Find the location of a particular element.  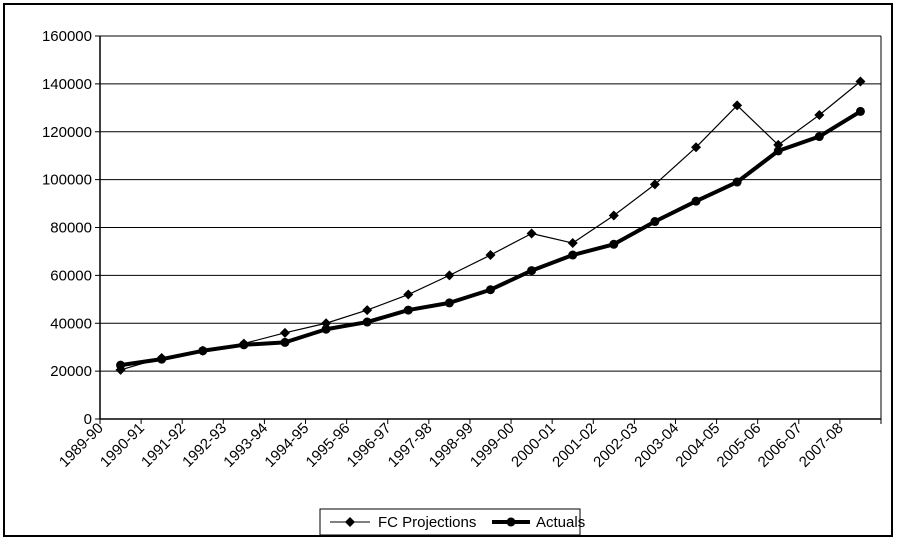

x-tick-label: 1995-96 is located at coordinates (328, 445).